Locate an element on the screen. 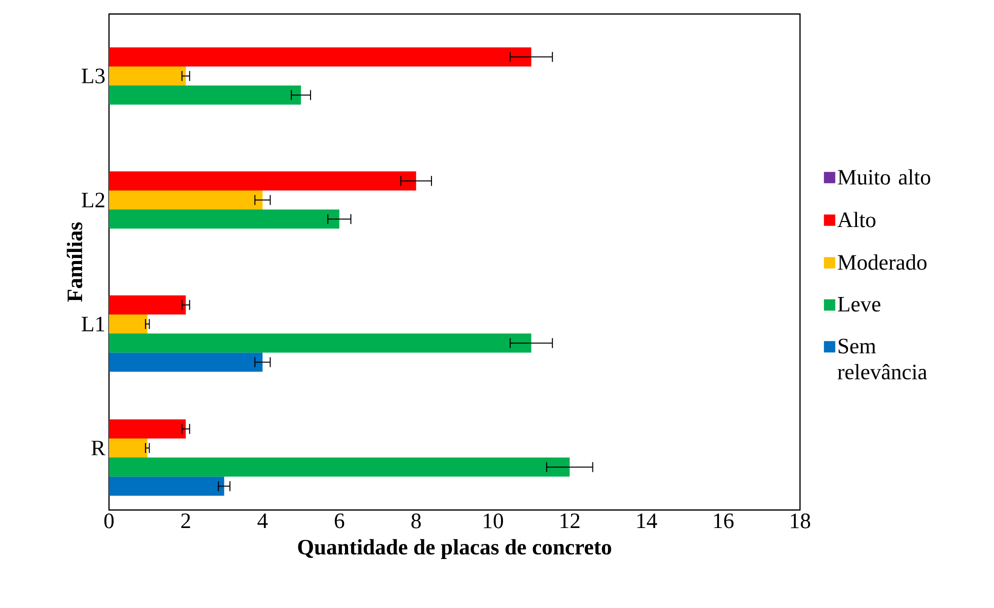  x-tick-label: 12 is located at coordinates (570, 521).